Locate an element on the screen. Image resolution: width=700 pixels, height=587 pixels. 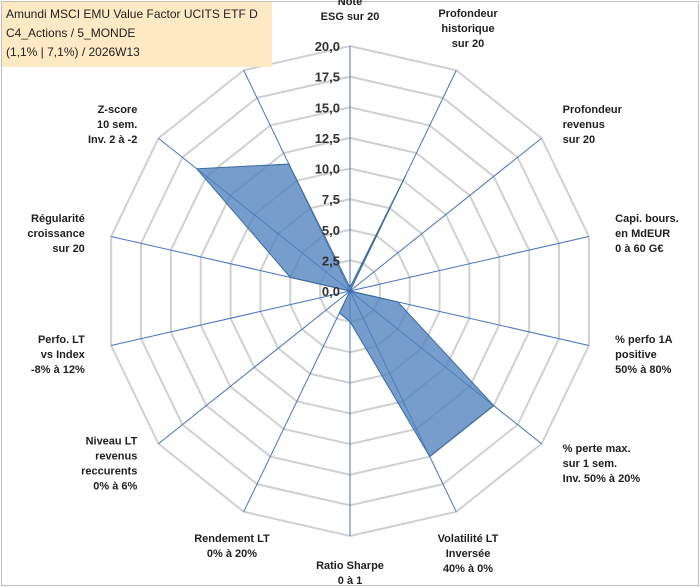
tick-label: 17,5 is located at coordinates (327, 77).